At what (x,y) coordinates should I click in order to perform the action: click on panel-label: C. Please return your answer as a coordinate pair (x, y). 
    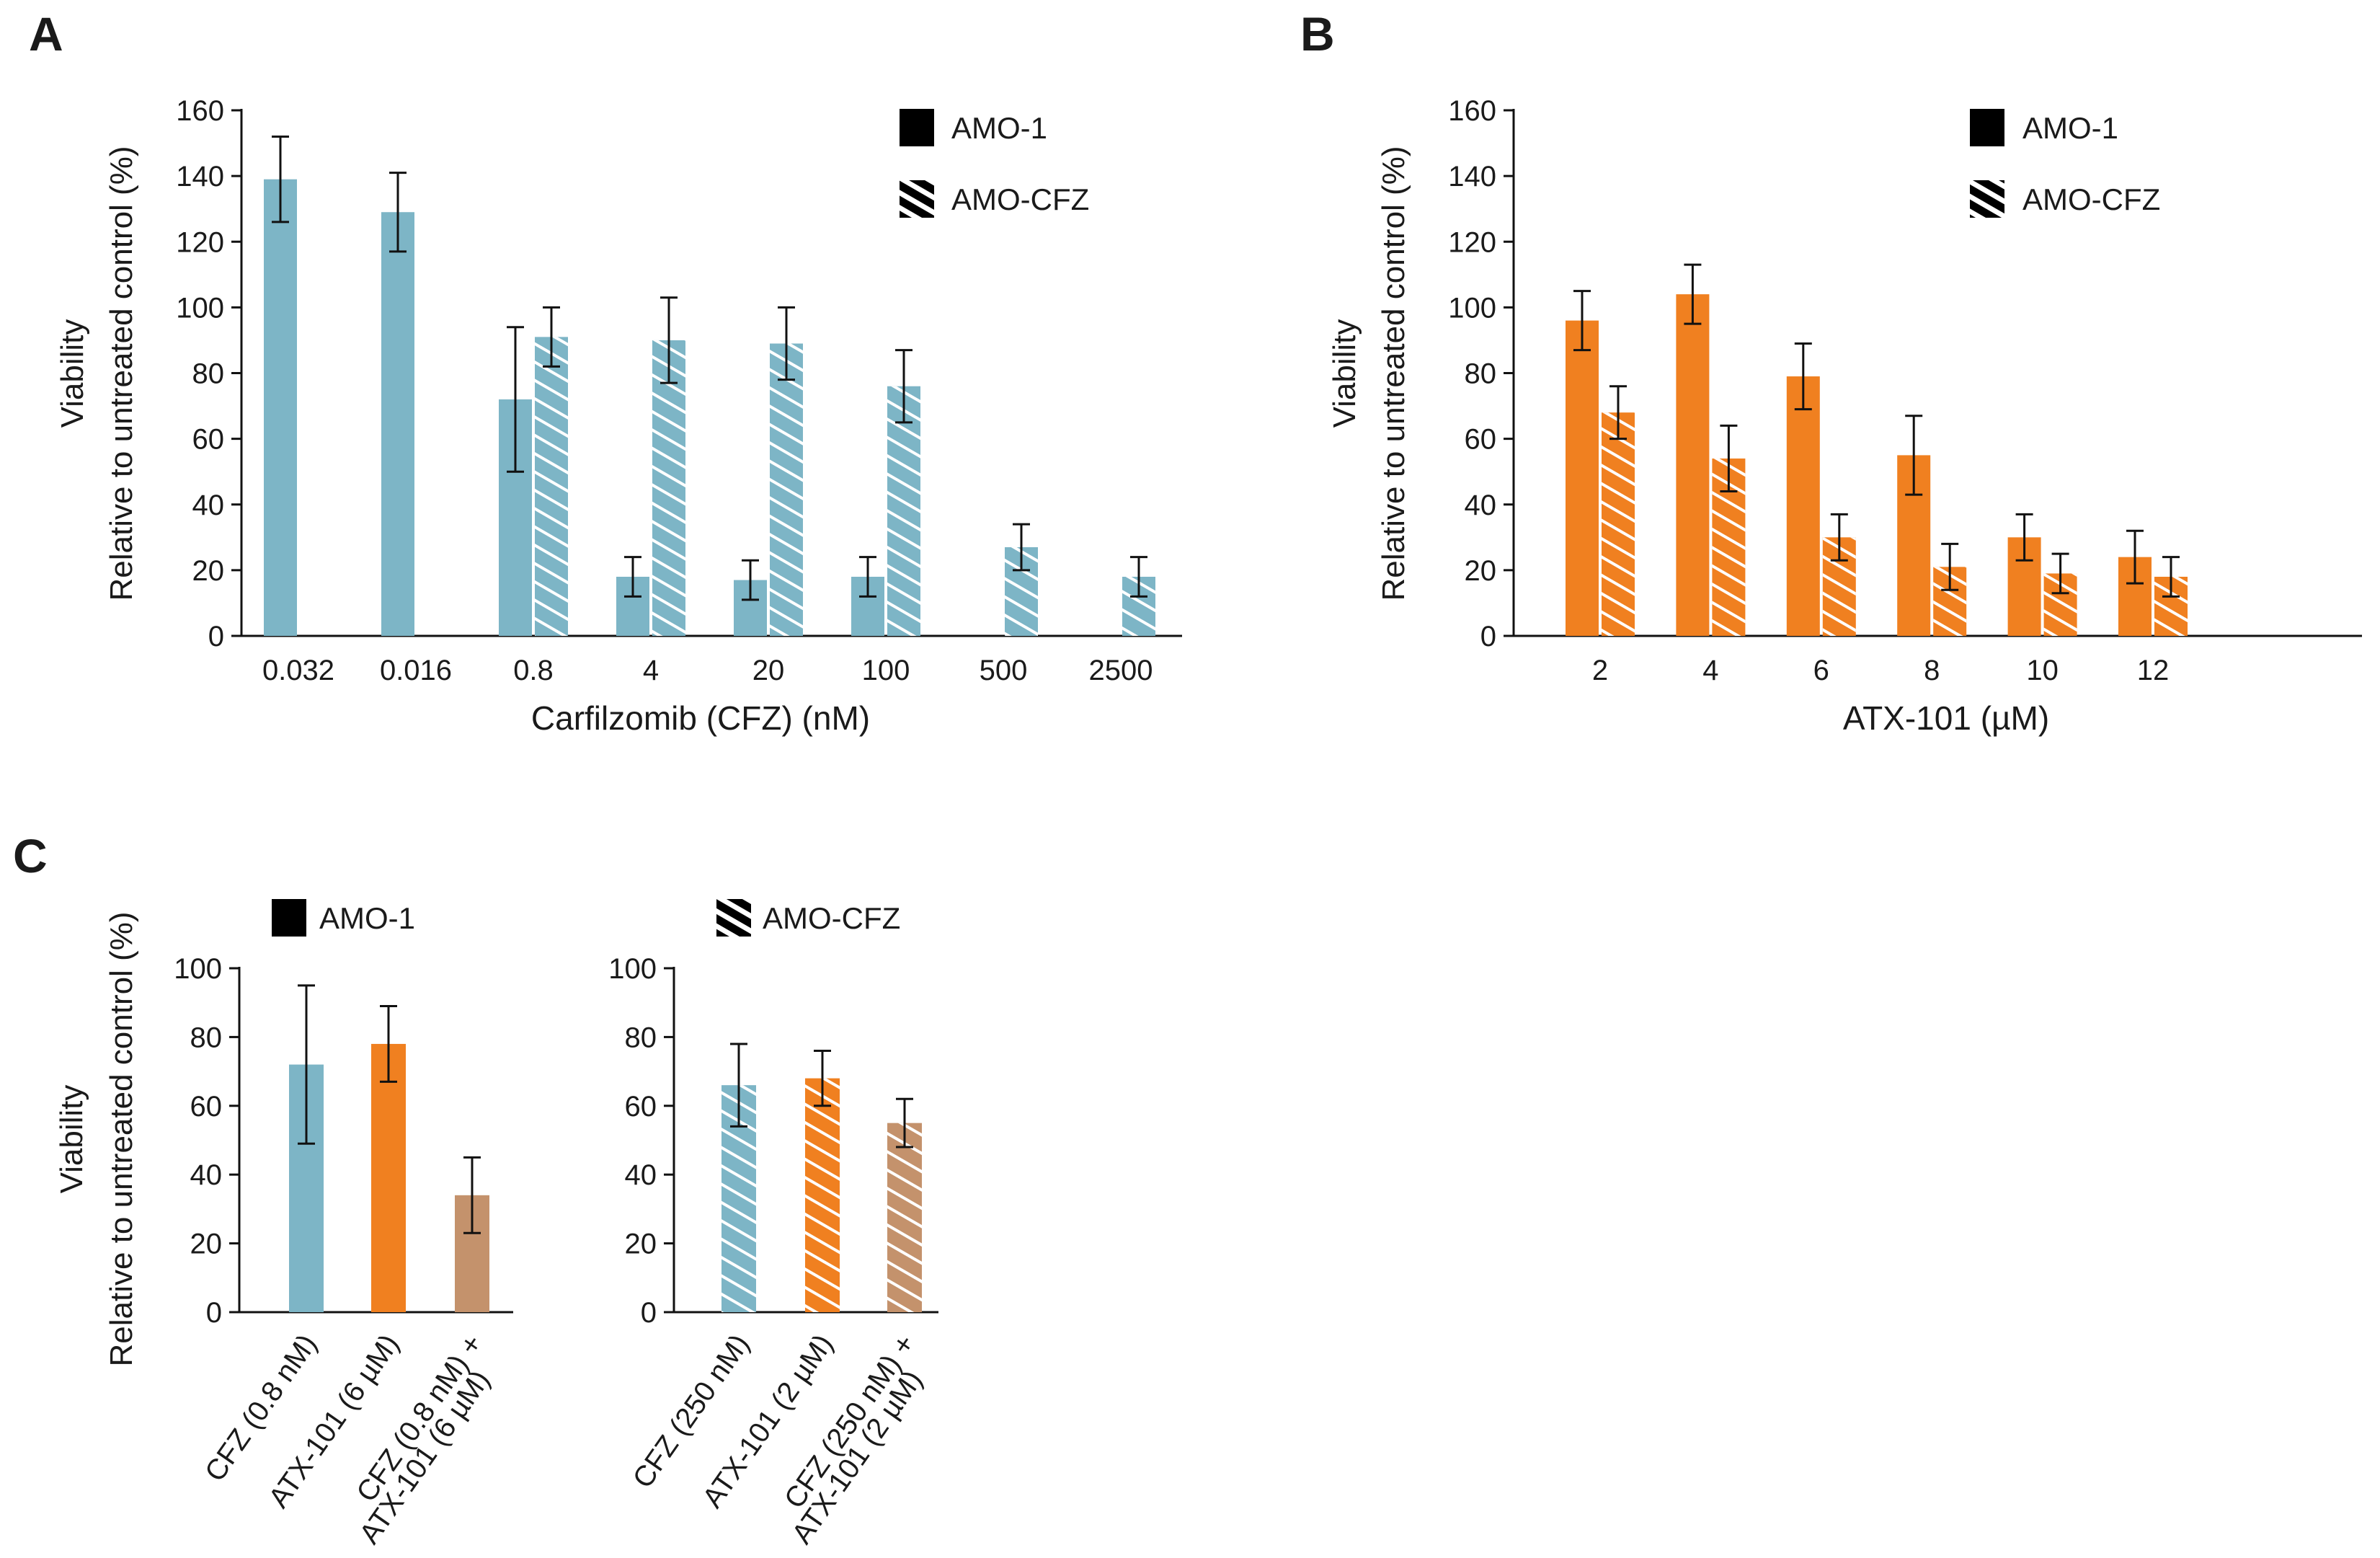
    Looking at the image, I should click on (30, 855).